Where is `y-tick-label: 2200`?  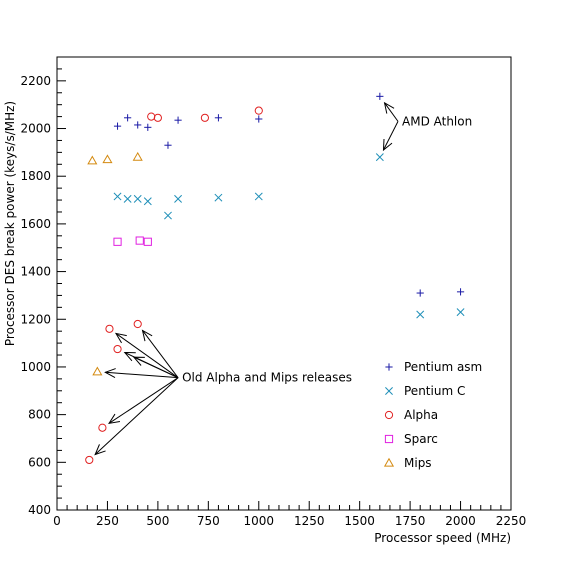
y-tick-label: 2200 is located at coordinates (35, 81).